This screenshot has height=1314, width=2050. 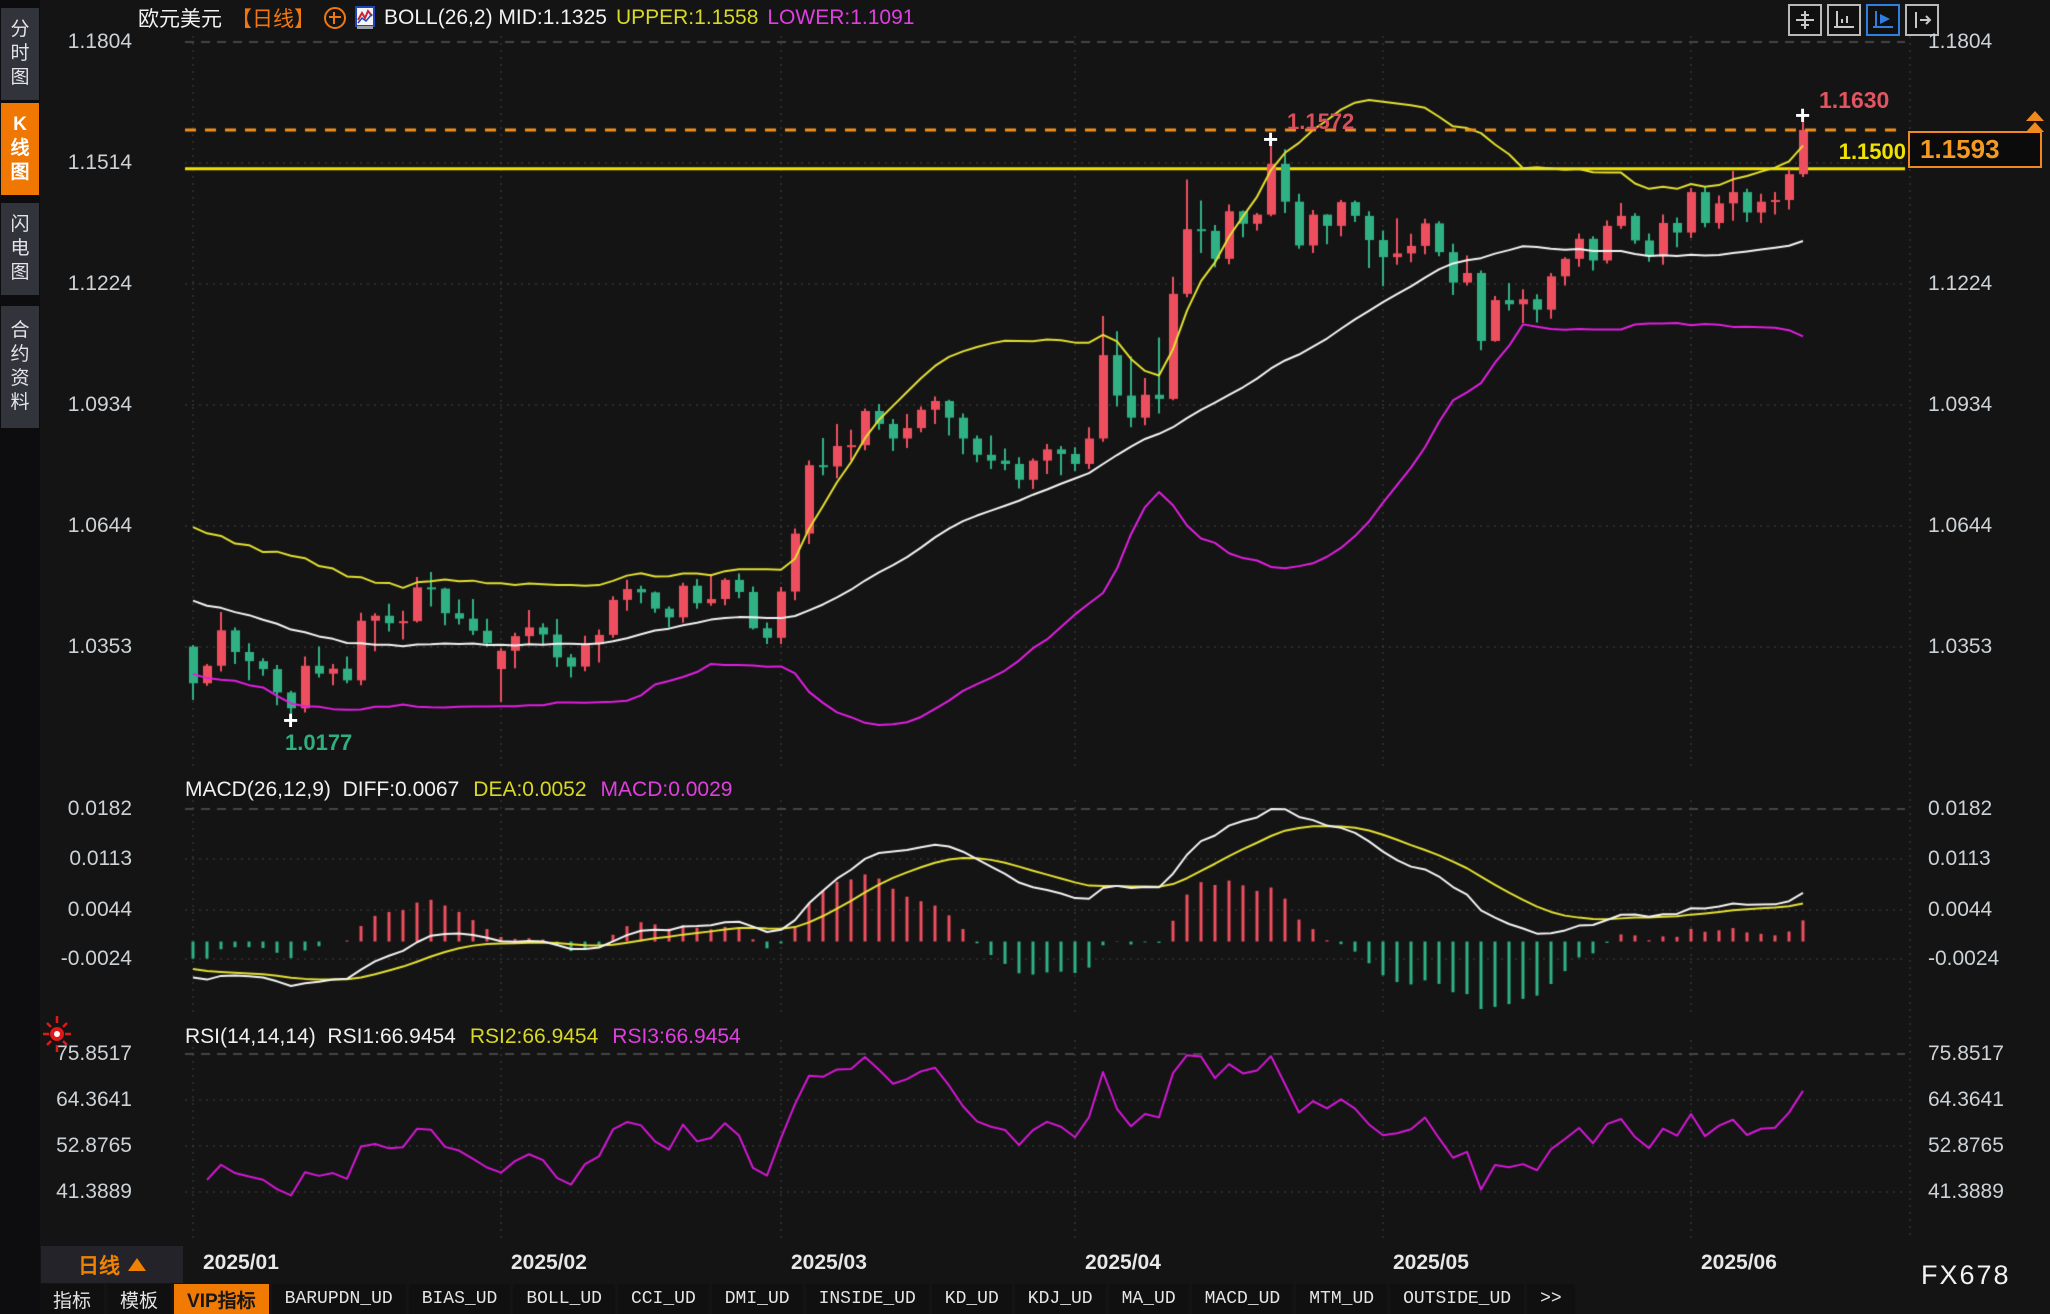 I want to click on prev-high-cross-icon: +, so click(x=1271, y=138).